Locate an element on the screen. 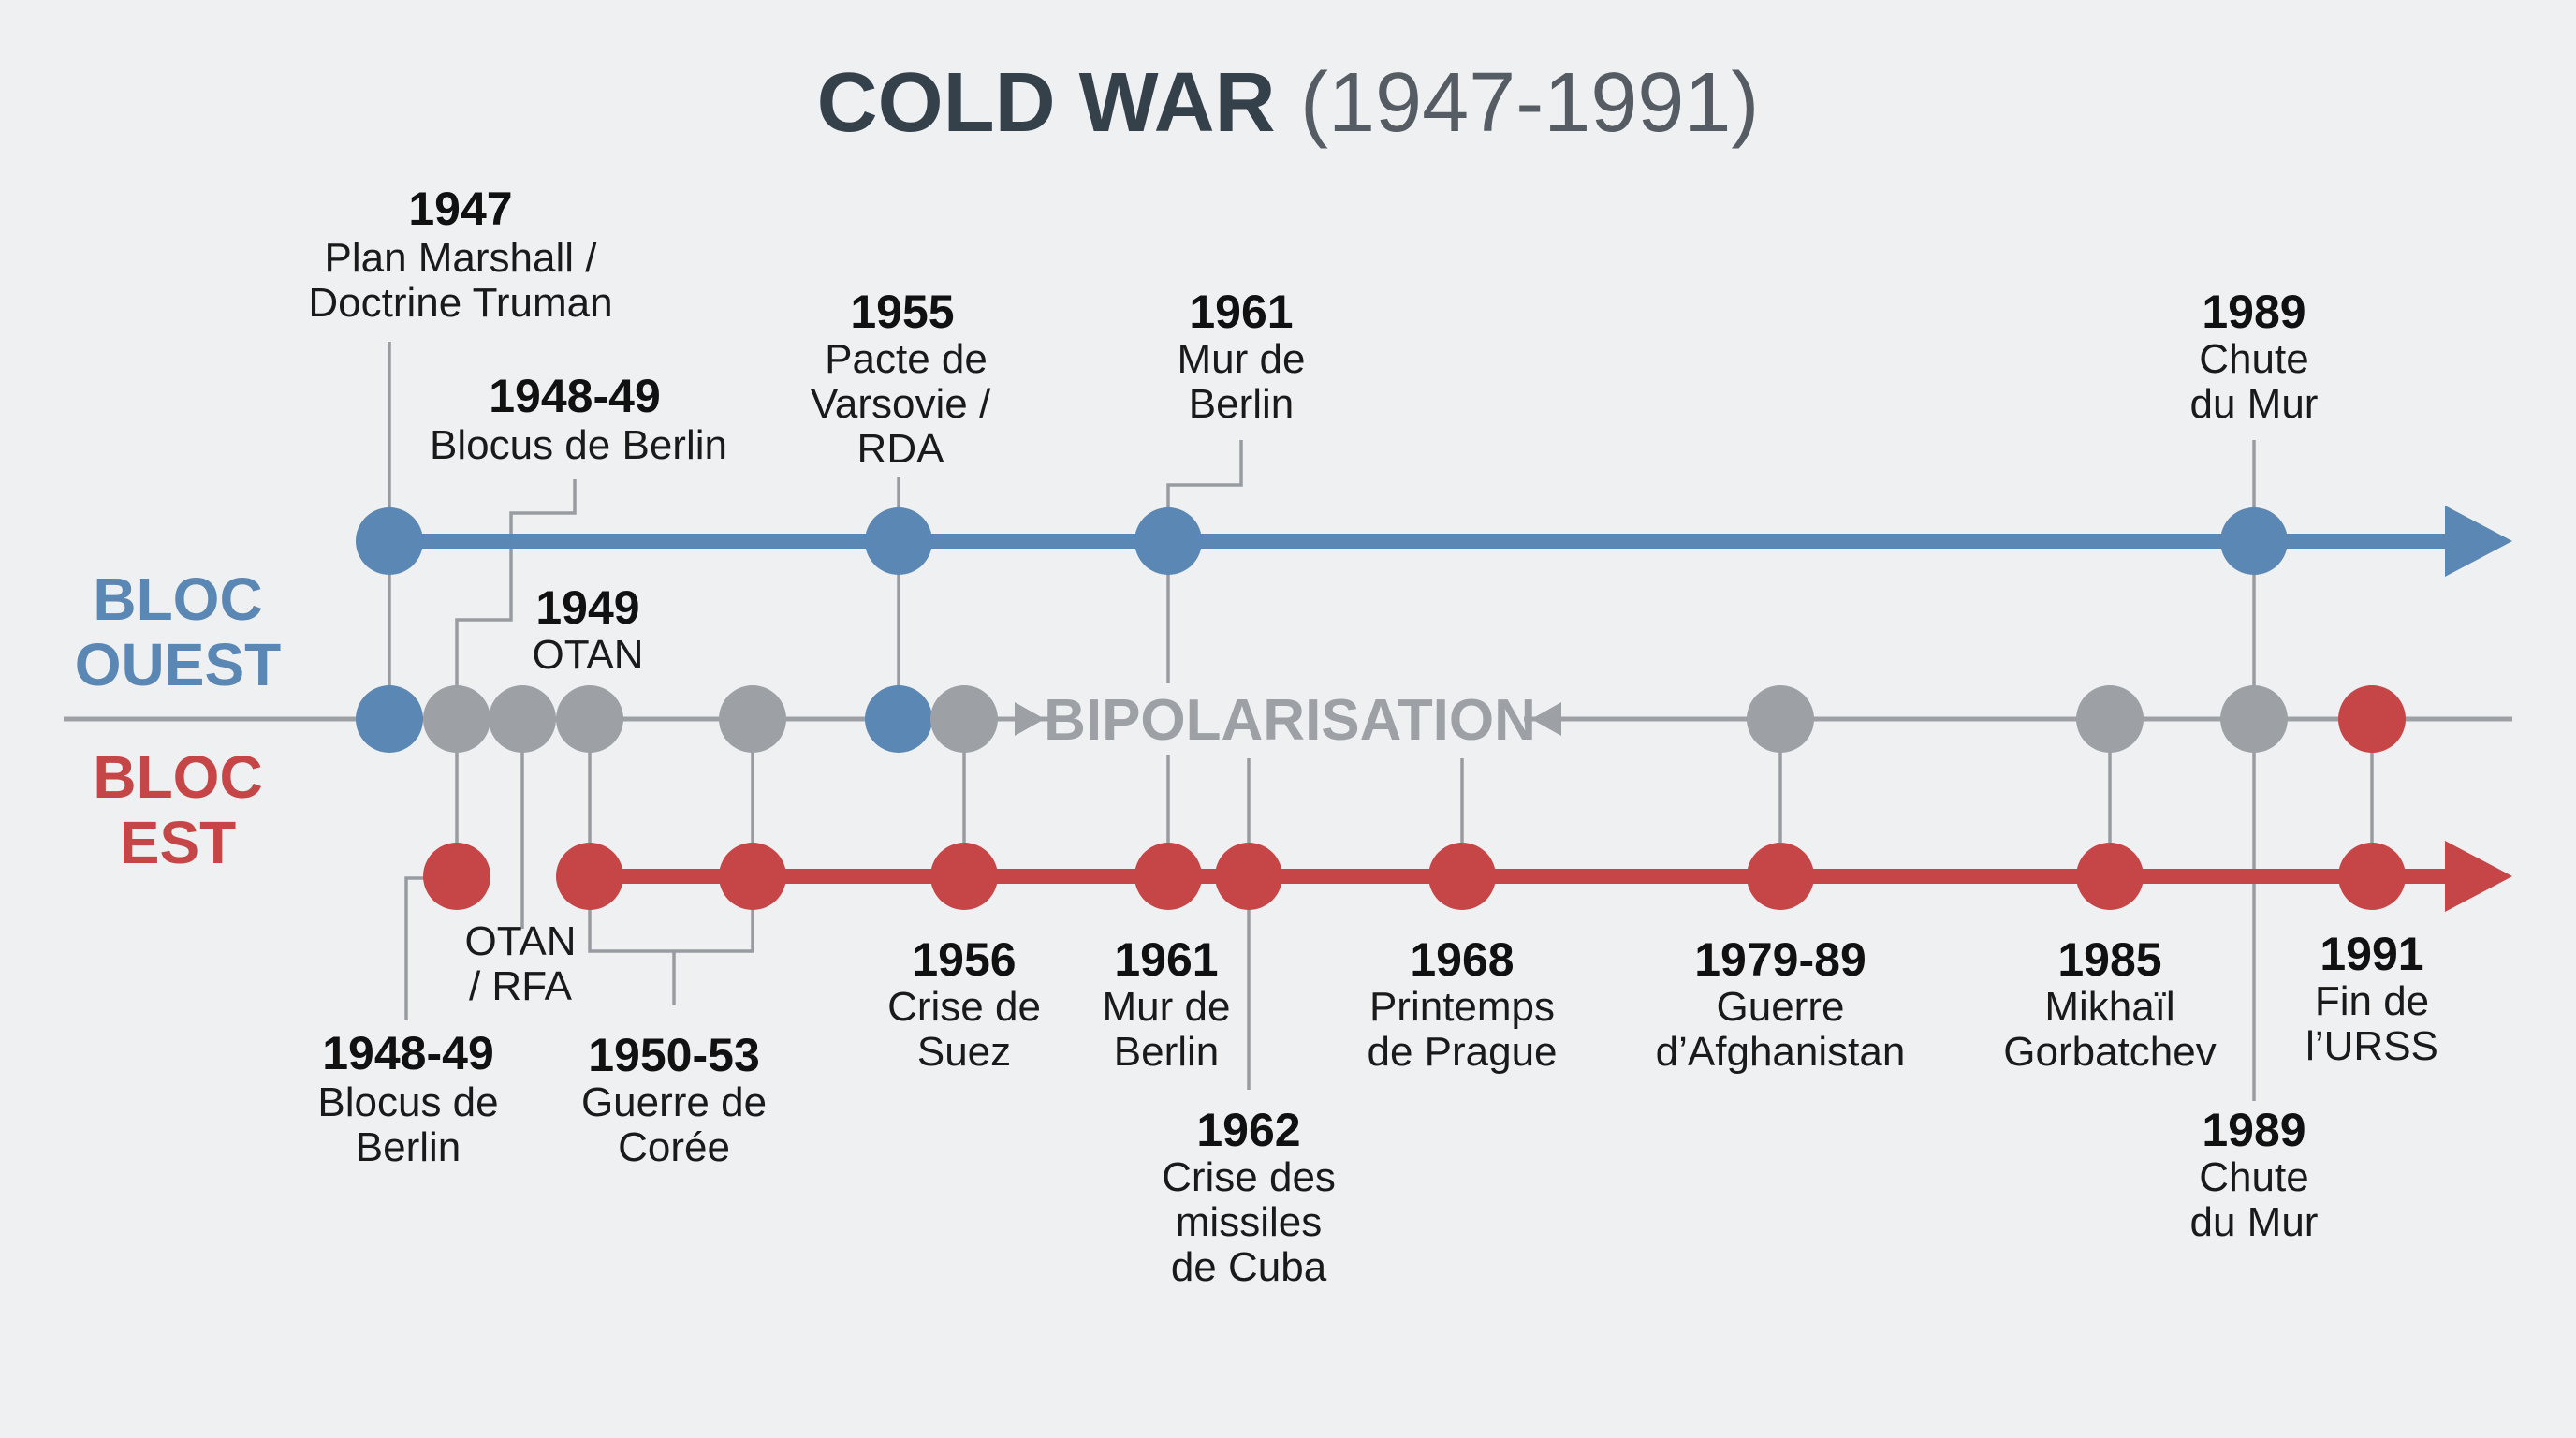 This screenshot has height=1438, width=2576. dot-east-1949 is located at coordinates (589, 876).